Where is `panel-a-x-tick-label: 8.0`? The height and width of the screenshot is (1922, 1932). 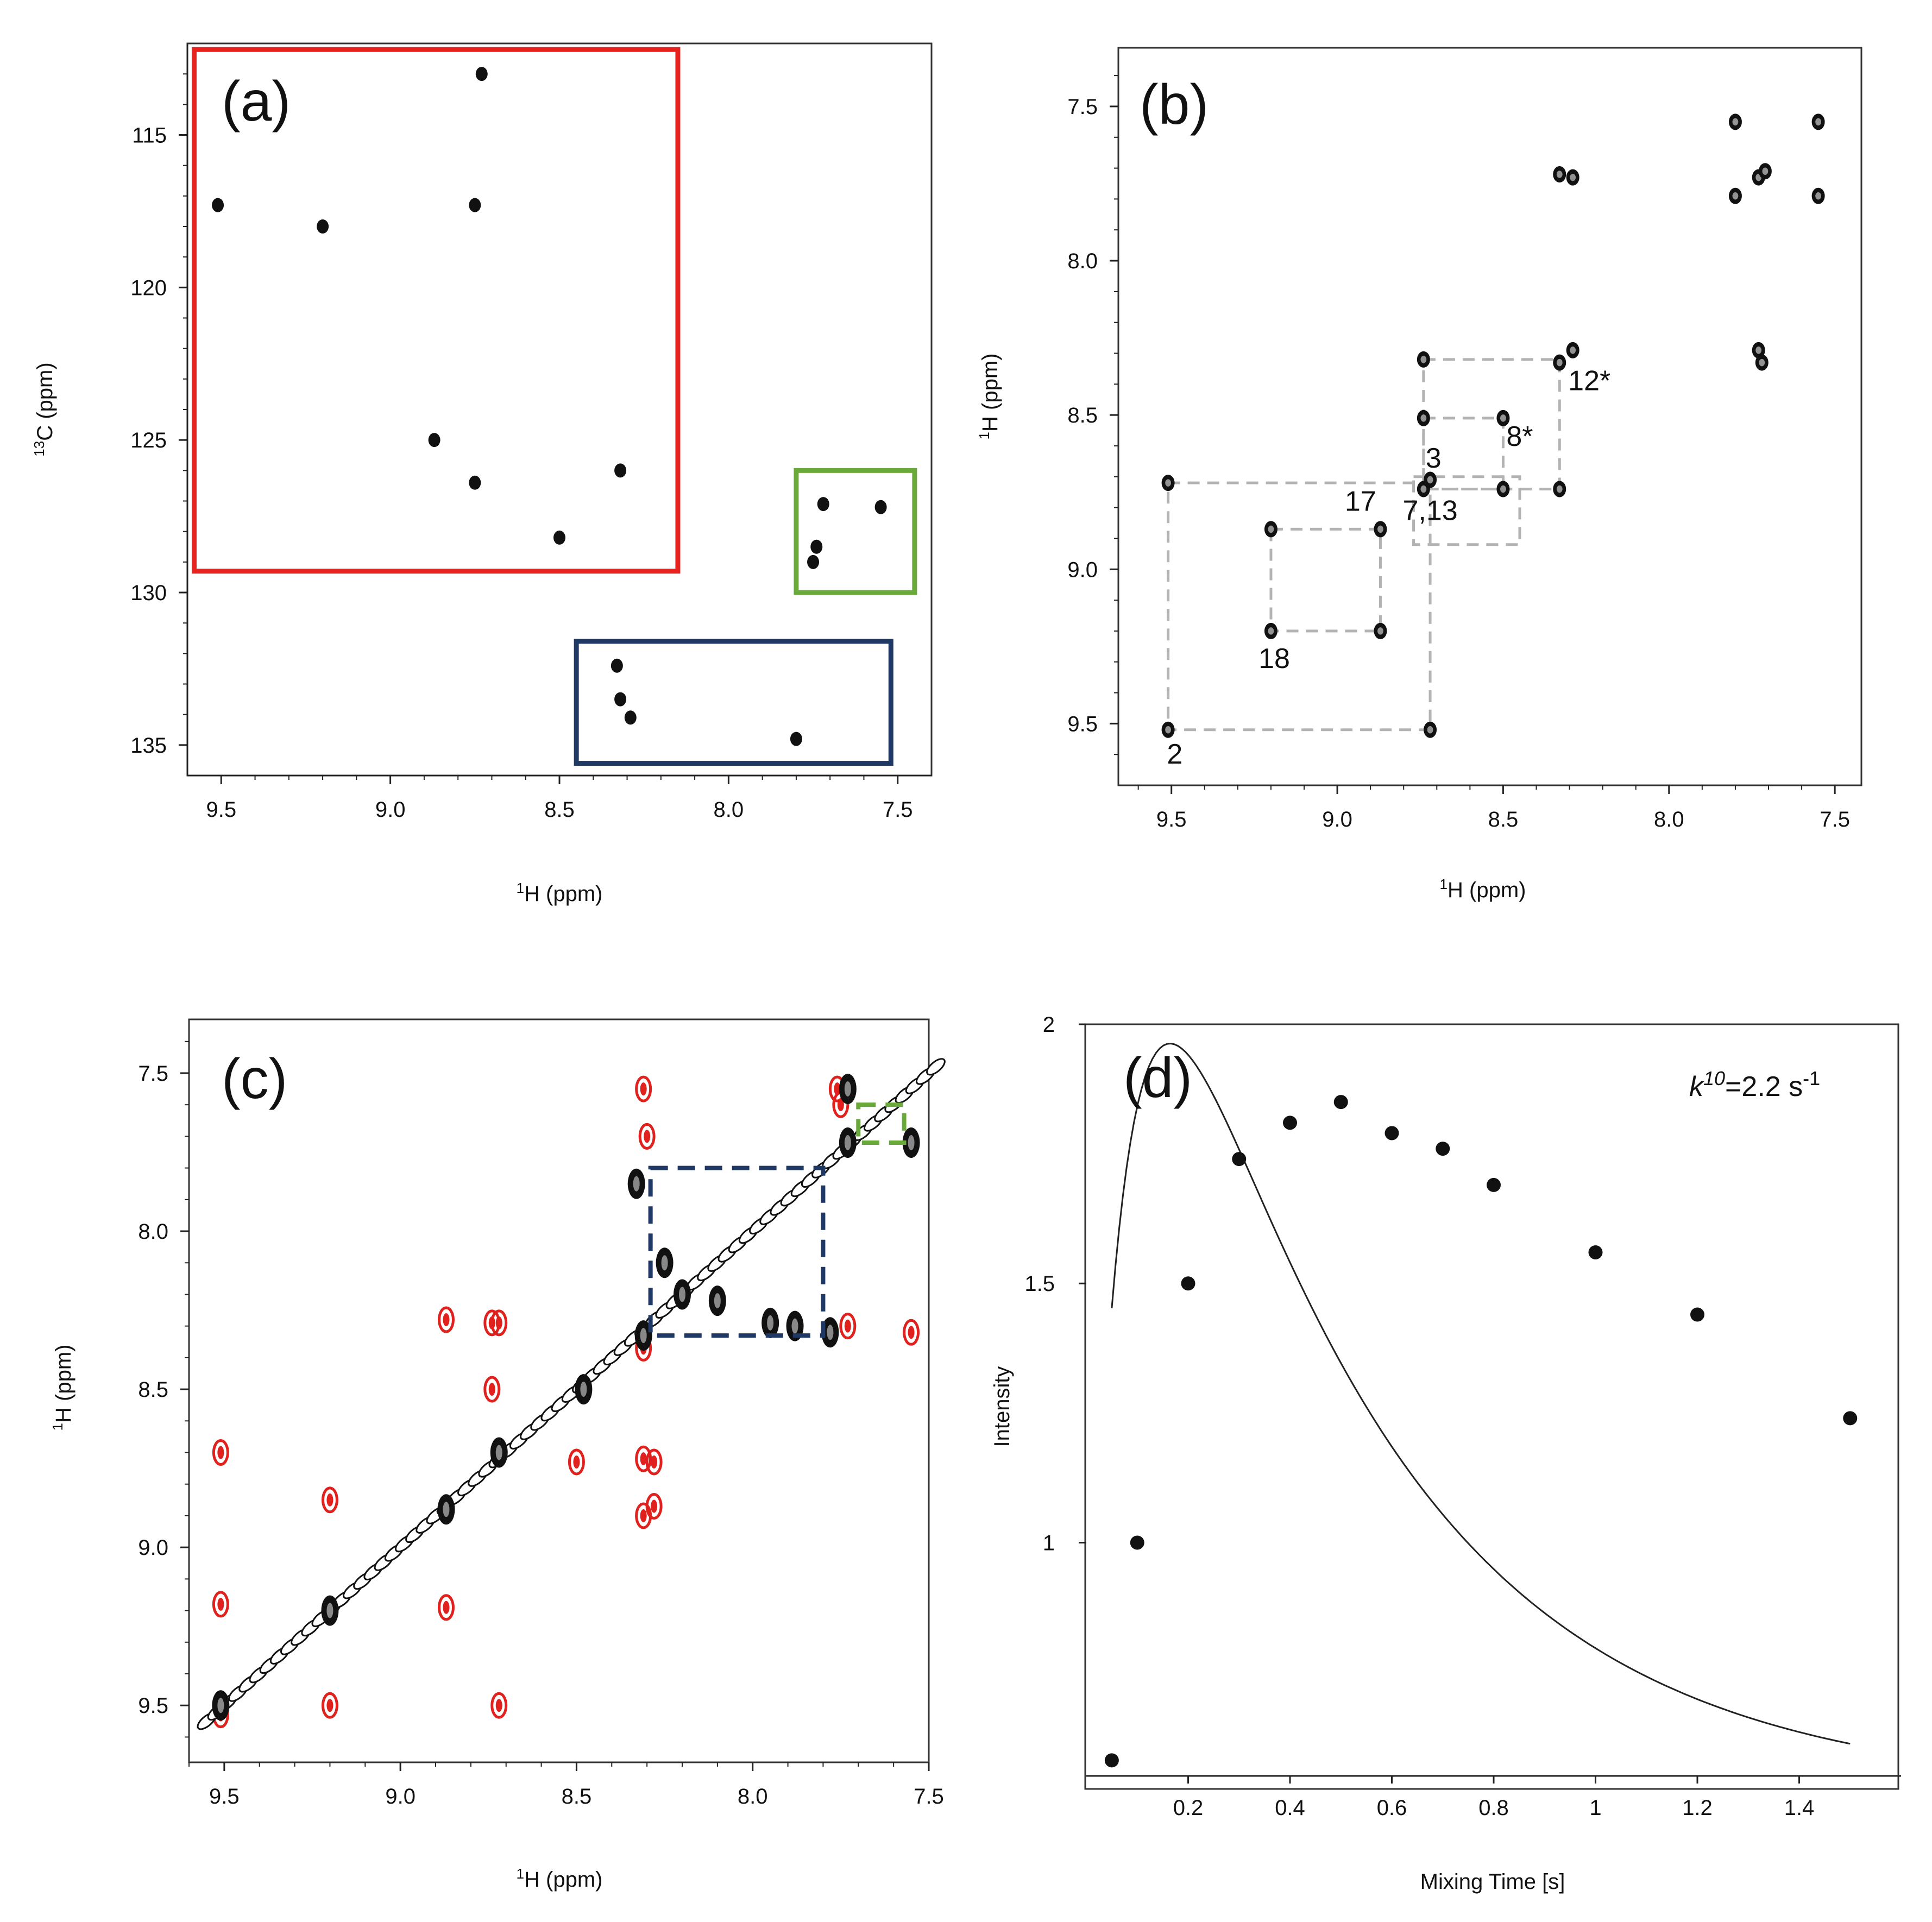
panel-a-x-tick-label: 8.0 is located at coordinates (729, 810).